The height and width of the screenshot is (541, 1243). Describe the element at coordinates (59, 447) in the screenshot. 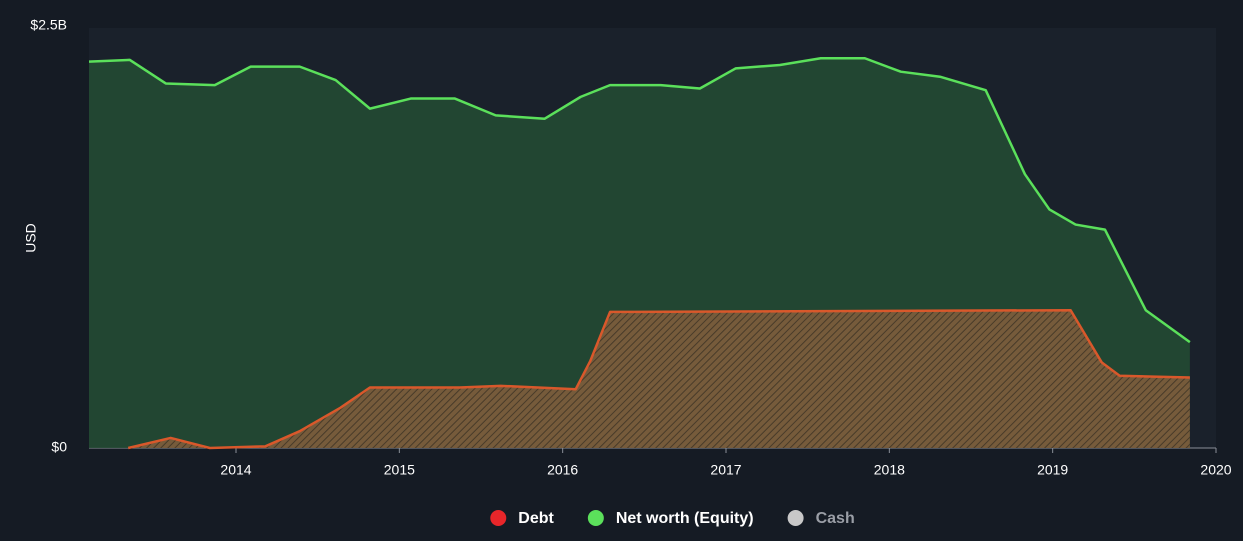

I see `y-tick-label: $0` at that location.